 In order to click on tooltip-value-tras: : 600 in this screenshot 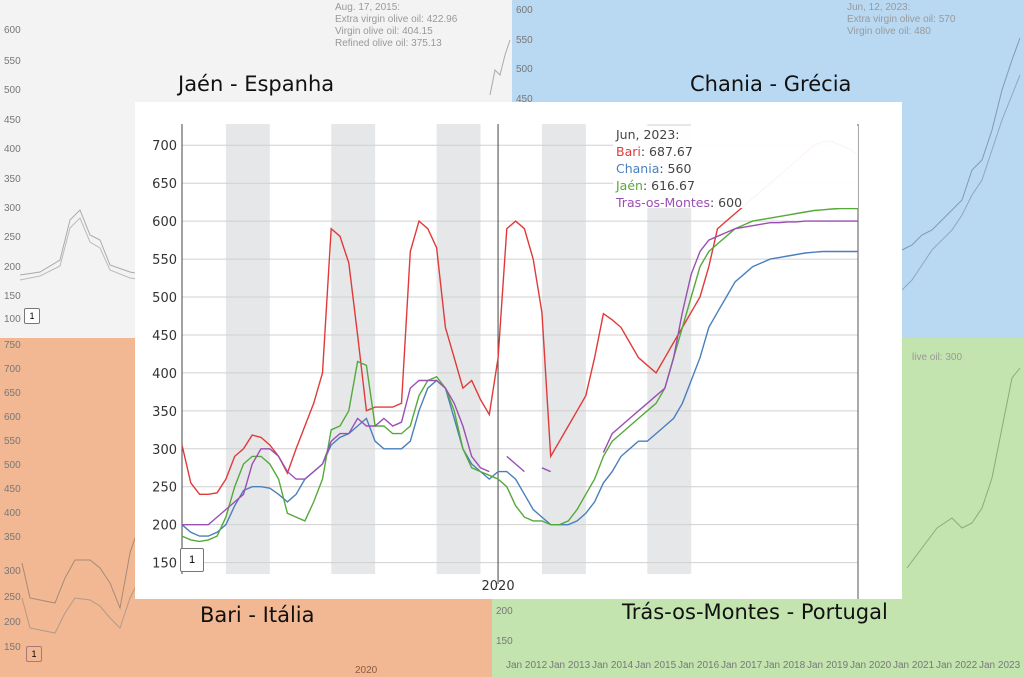, I will do `click(726, 202)`.